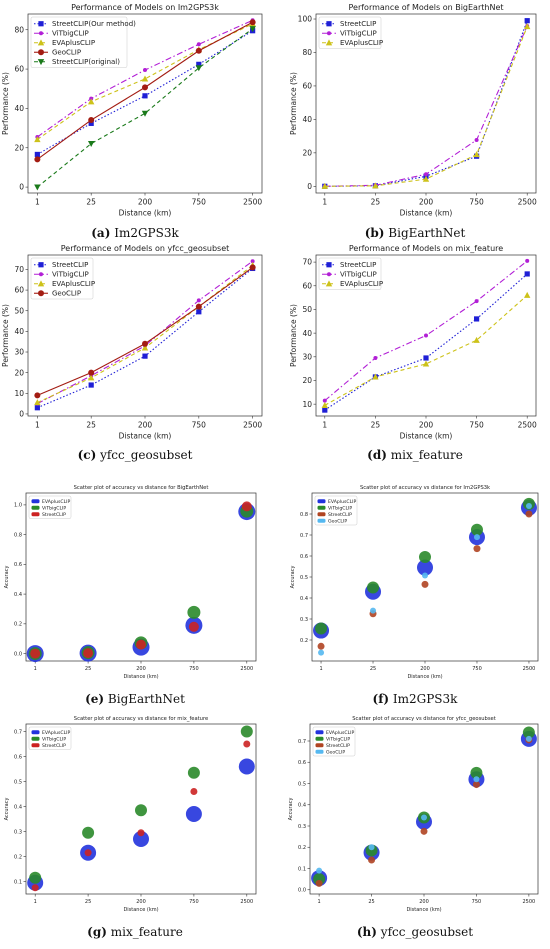 This screenshot has height=949, width=550. What do you see at coordinates (476, 425) in the screenshot?
I see `x-tick-label: 750` at bounding box center [476, 425].